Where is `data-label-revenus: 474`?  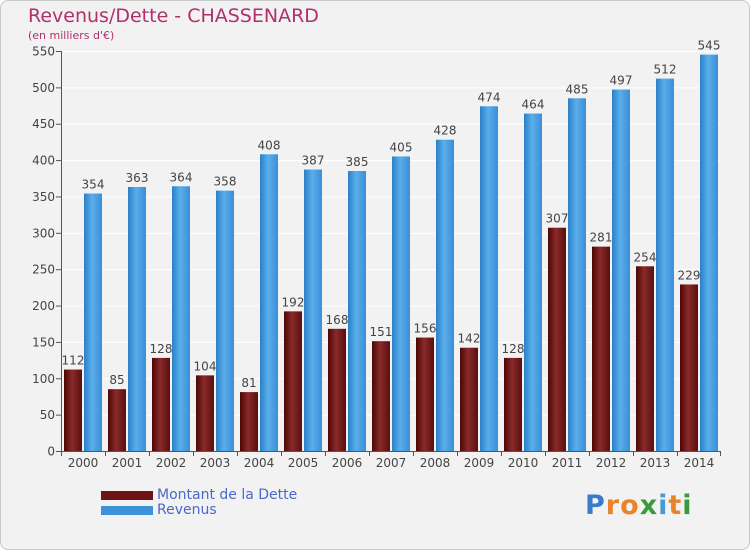
data-label-revenus: 474 is located at coordinates (489, 97).